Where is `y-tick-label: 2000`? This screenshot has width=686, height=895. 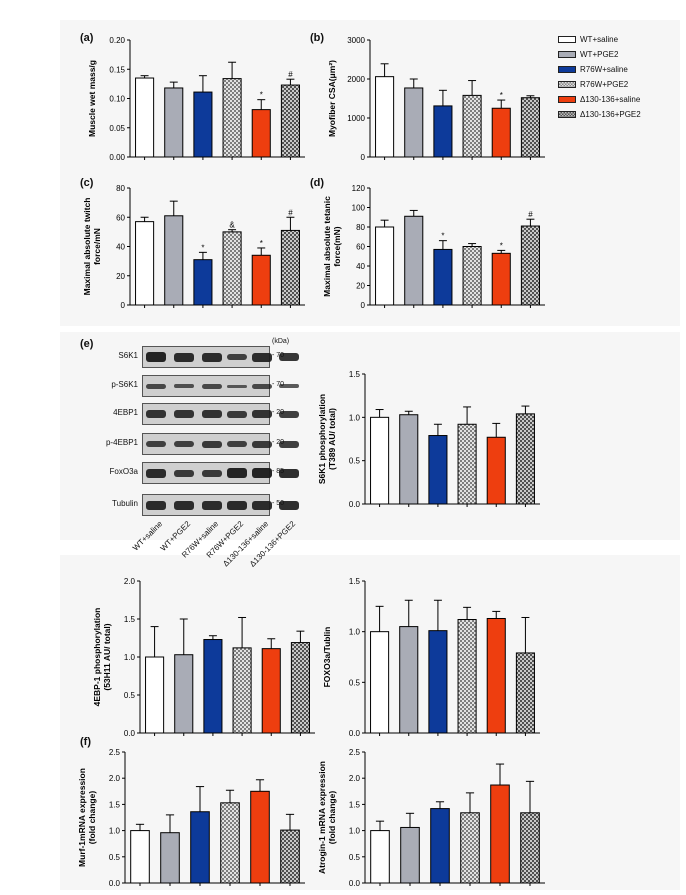
y-tick-label: 2000 is located at coordinates (356, 79).